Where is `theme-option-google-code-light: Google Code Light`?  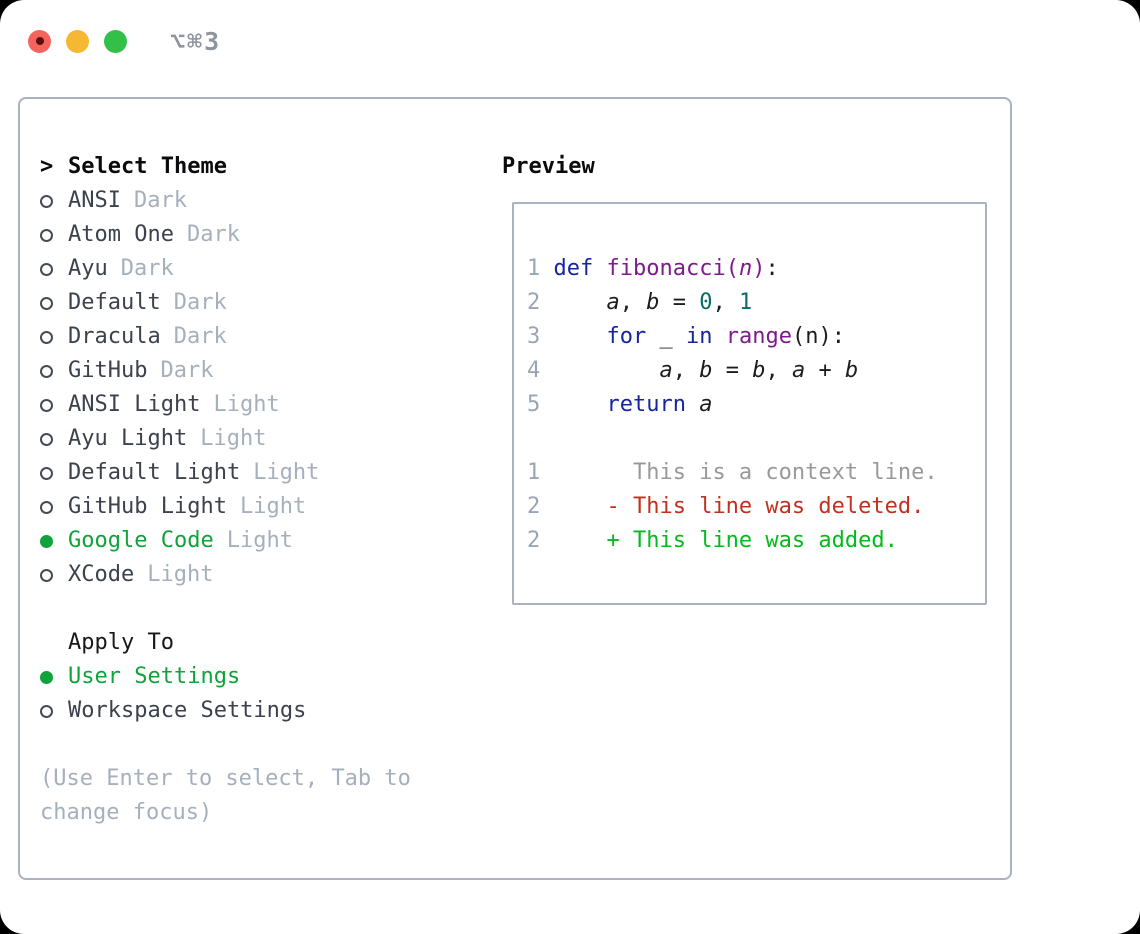 theme-option-google-code-light: Google Code Light is located at coordinates (260, 541).